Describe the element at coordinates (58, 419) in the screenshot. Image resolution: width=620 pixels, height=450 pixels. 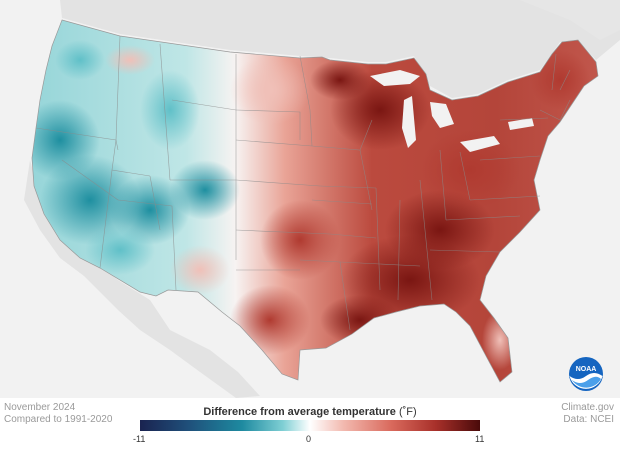
I see `baseline-label: Compared to 1991-2020` at that location.